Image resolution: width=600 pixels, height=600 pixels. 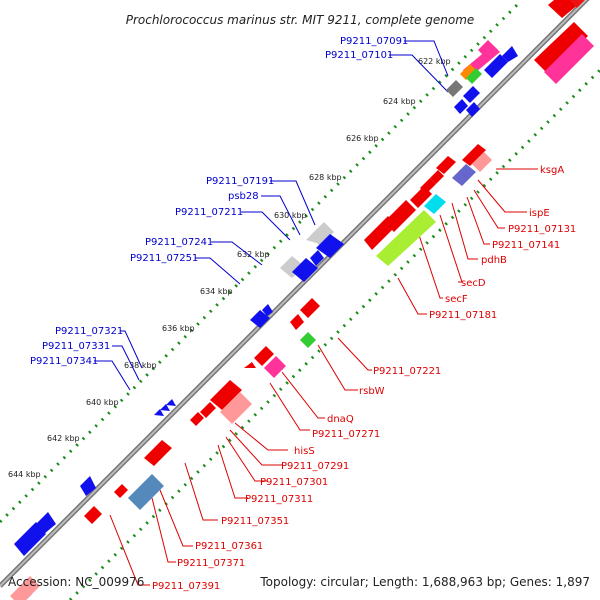 What do you see at coordinates (243, 196) in the screenshot?
I see `forward-gene-label: psb28` at bounding box center [243, 196].